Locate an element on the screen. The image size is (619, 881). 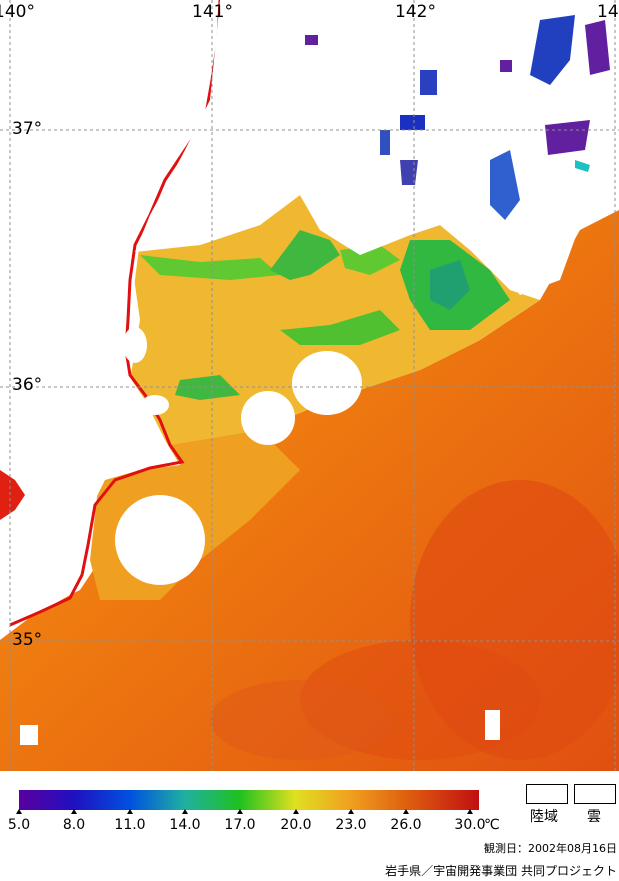
unit-label: ℃ is located at coordinates (492, 825).